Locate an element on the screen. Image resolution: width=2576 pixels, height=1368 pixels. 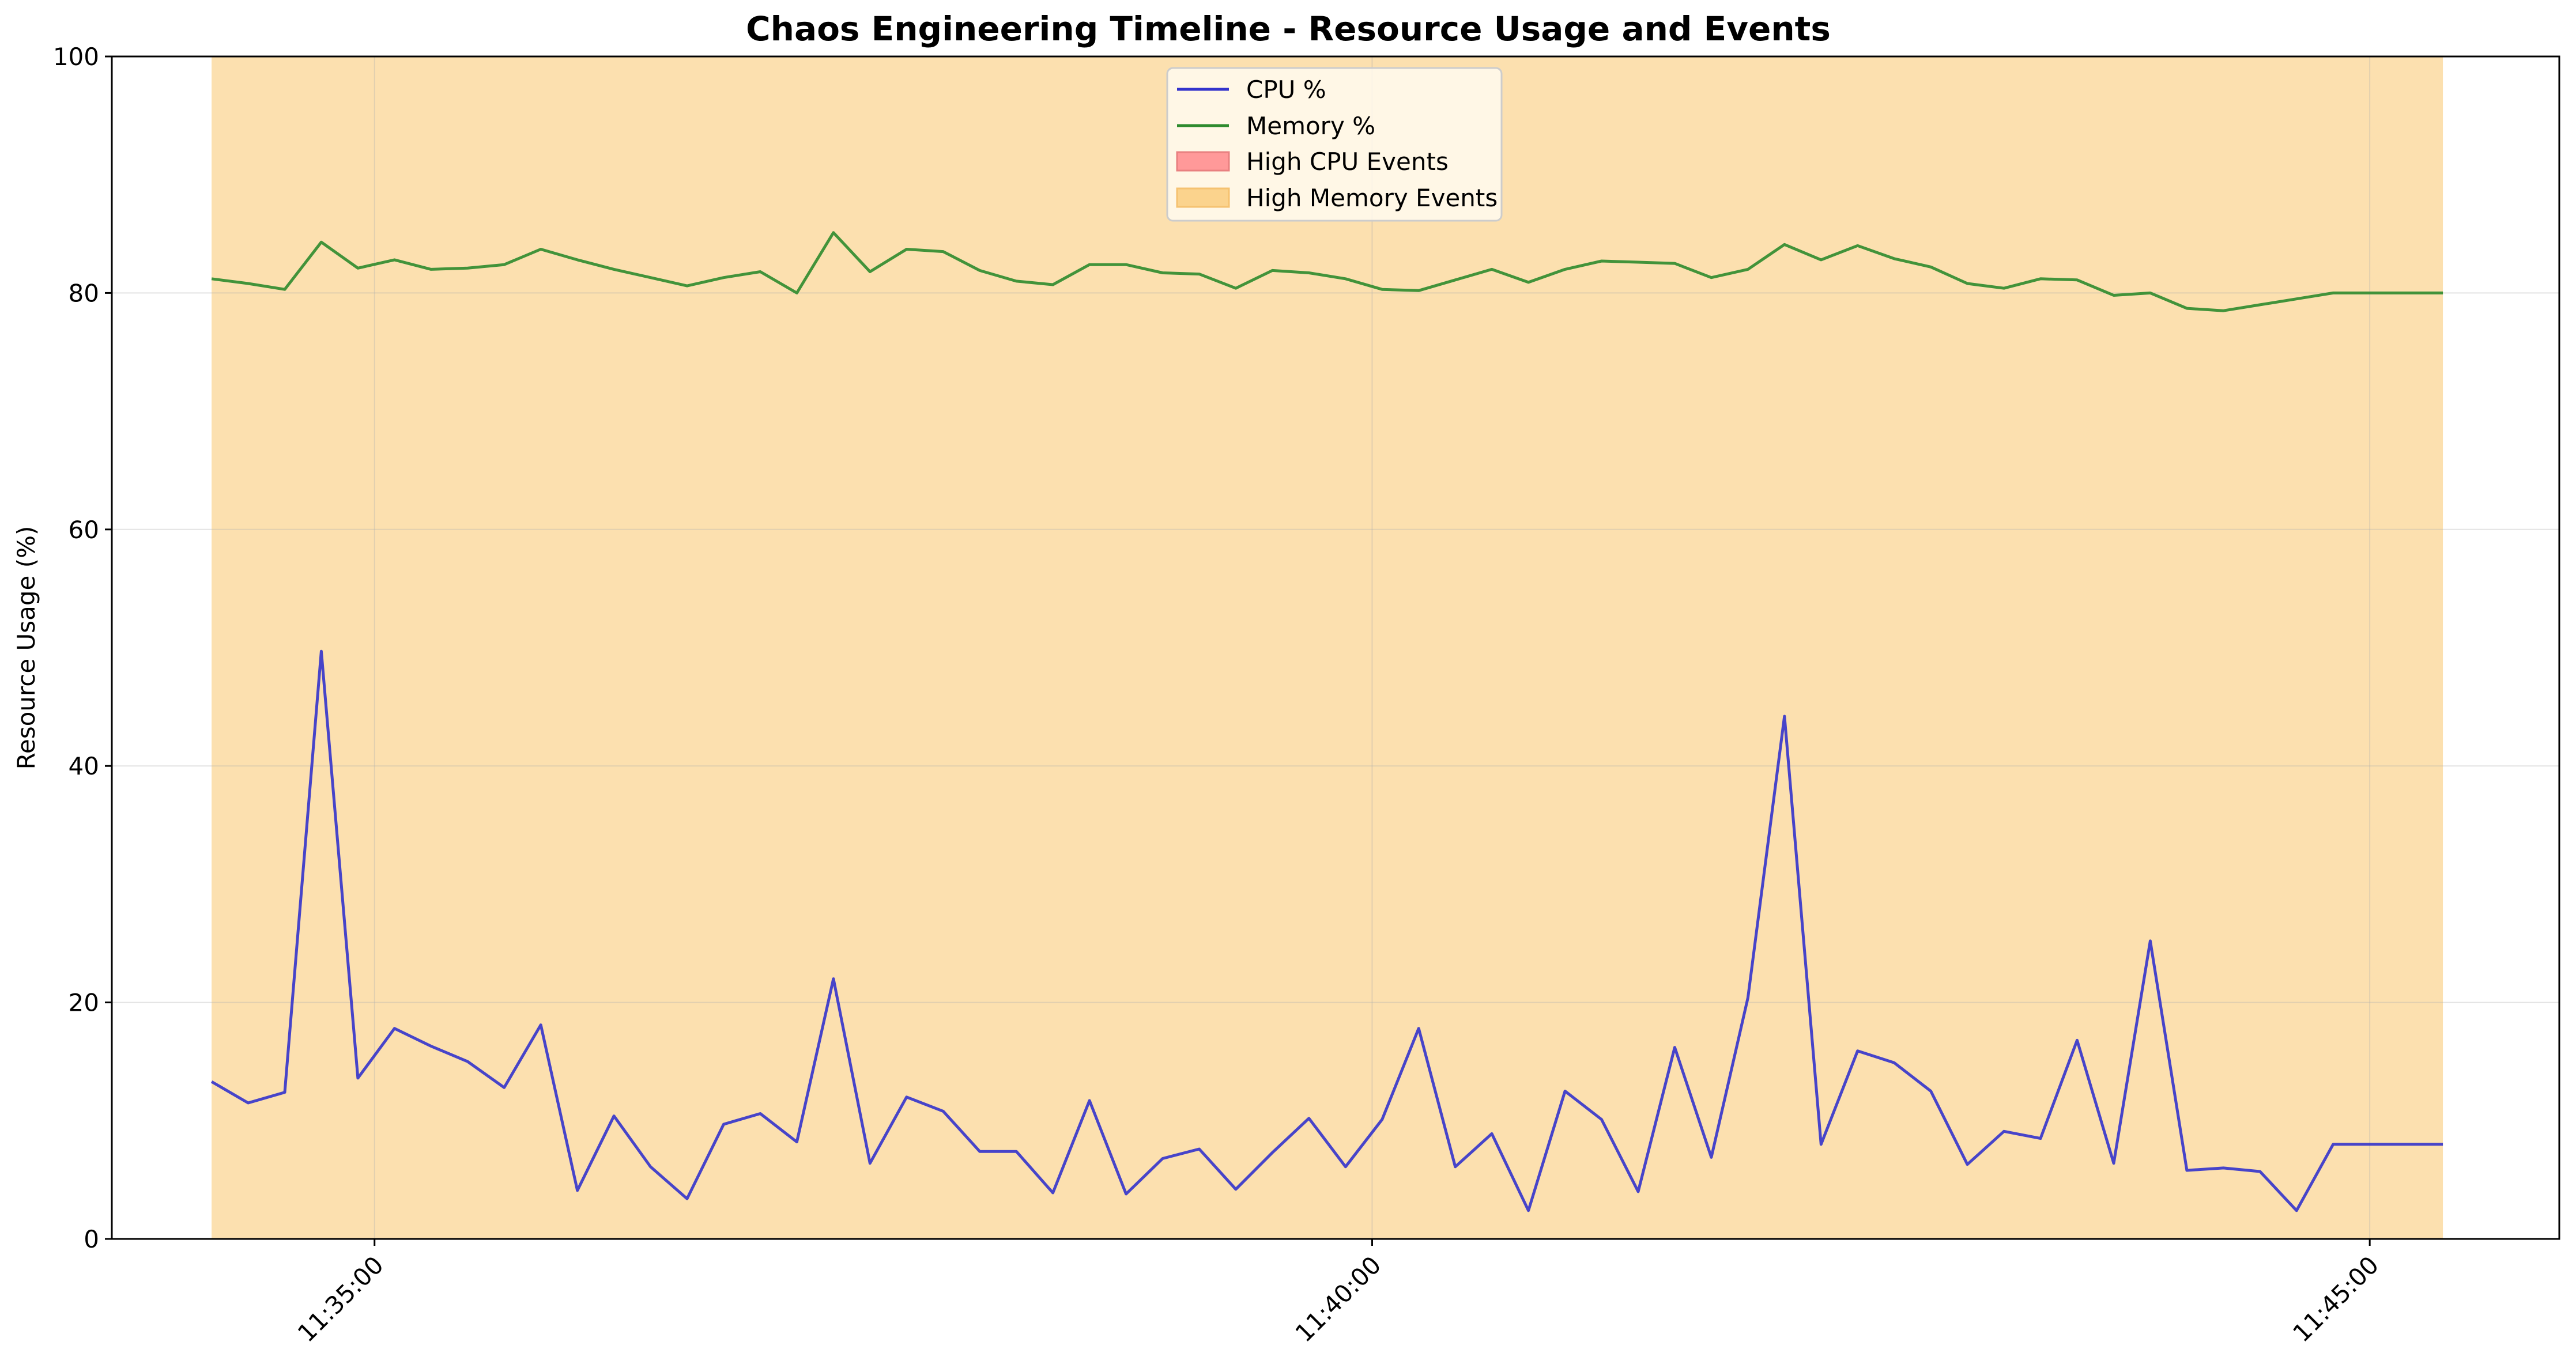
legend-high-memory-label: High Memory Events is located at coordinates (1372, 198).